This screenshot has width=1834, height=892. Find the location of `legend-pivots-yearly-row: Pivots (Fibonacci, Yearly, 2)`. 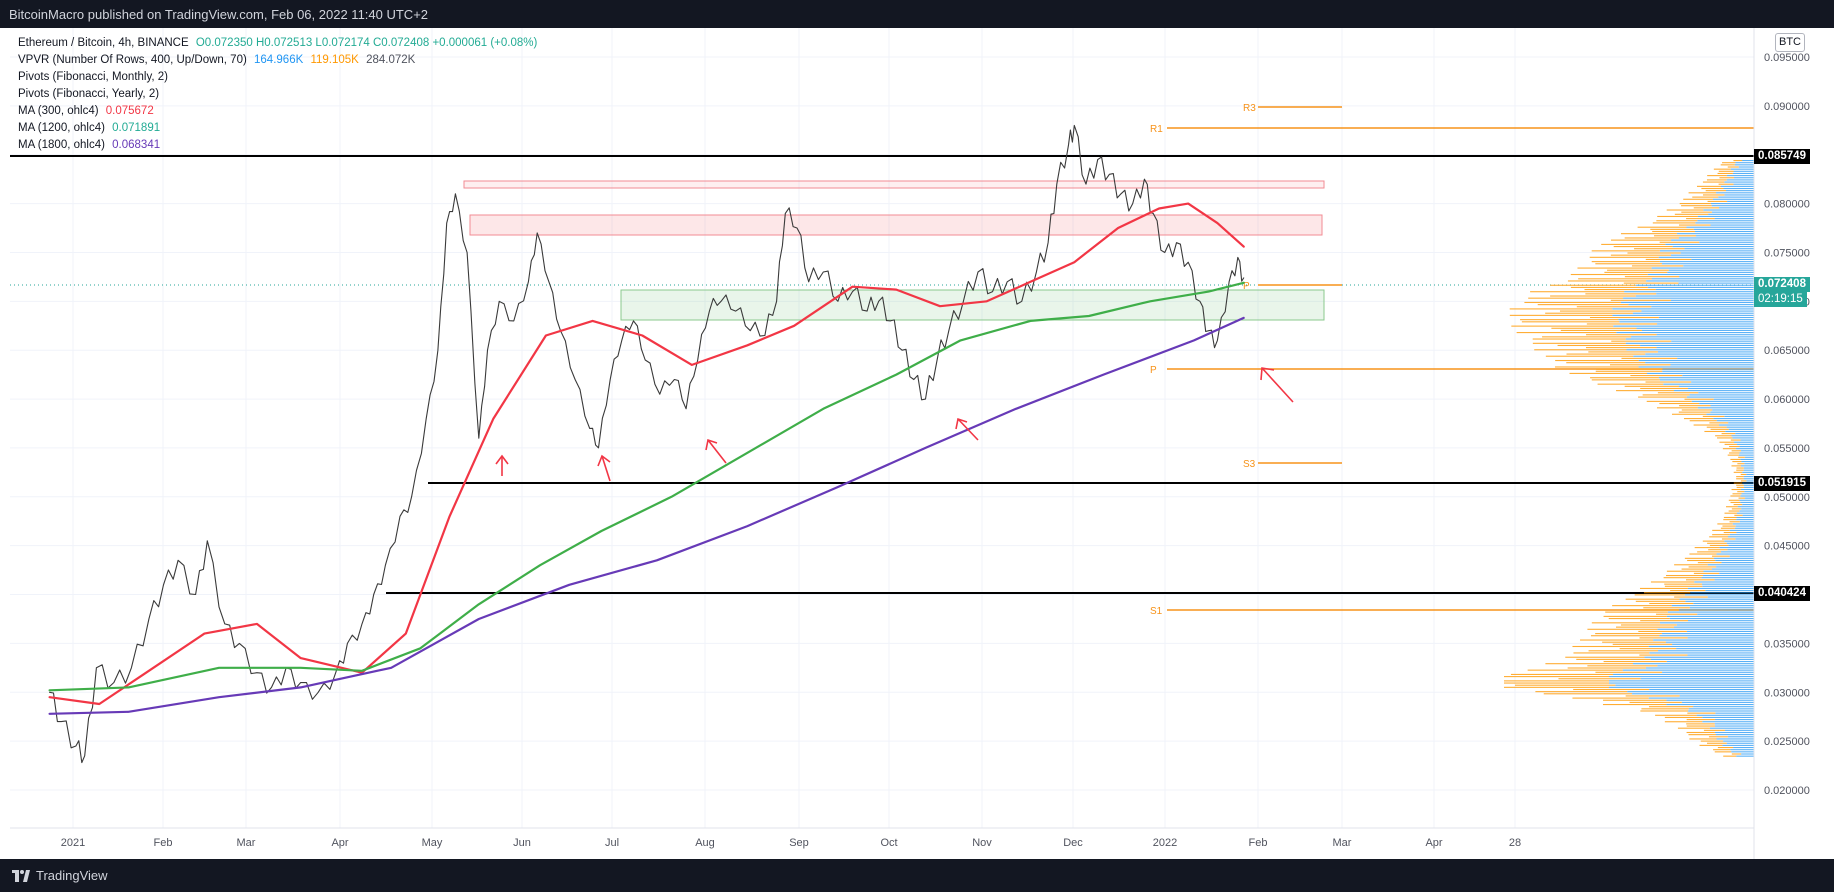

legend-pivots-yearly-row: Pivots (Fibonacci, Yearly, 2) is located at coordinates (277, 94).